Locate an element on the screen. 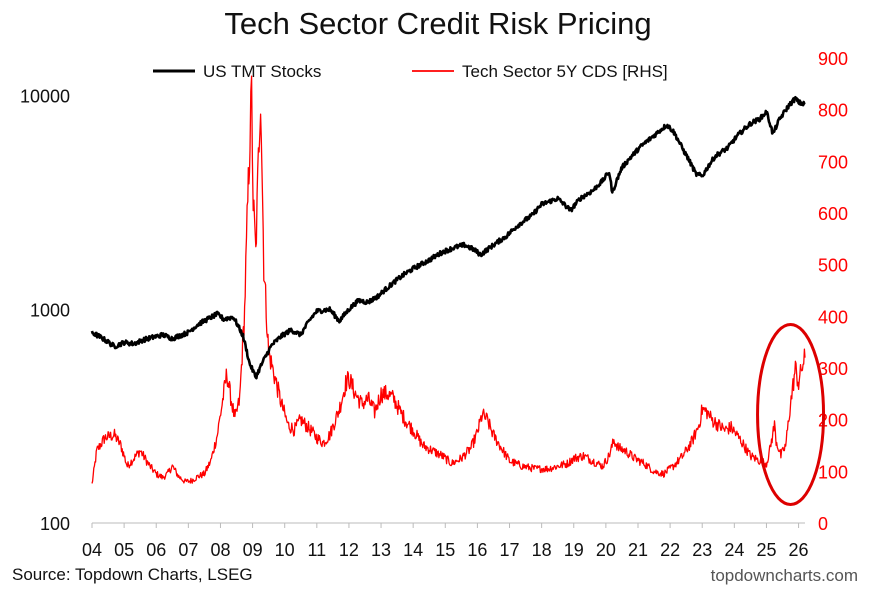  x-tick-label: 23 is located at coordinates (702, 550).